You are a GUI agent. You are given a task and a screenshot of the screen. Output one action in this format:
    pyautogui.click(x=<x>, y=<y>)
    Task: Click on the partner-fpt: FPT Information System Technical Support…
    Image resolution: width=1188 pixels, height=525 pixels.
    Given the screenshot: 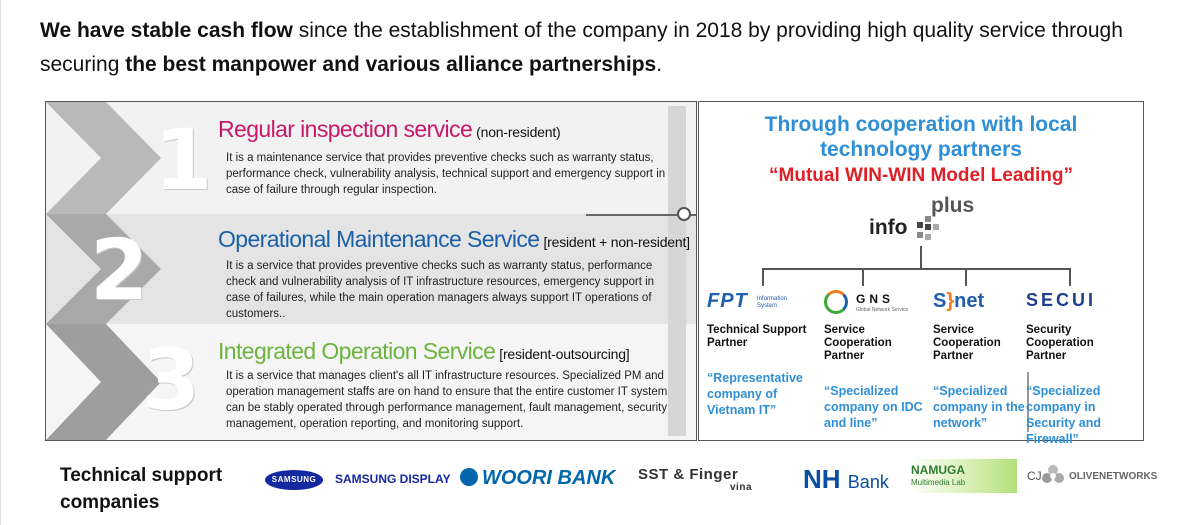 What is the action you would take?
    pyautogui.click(x=757, y=354)
    